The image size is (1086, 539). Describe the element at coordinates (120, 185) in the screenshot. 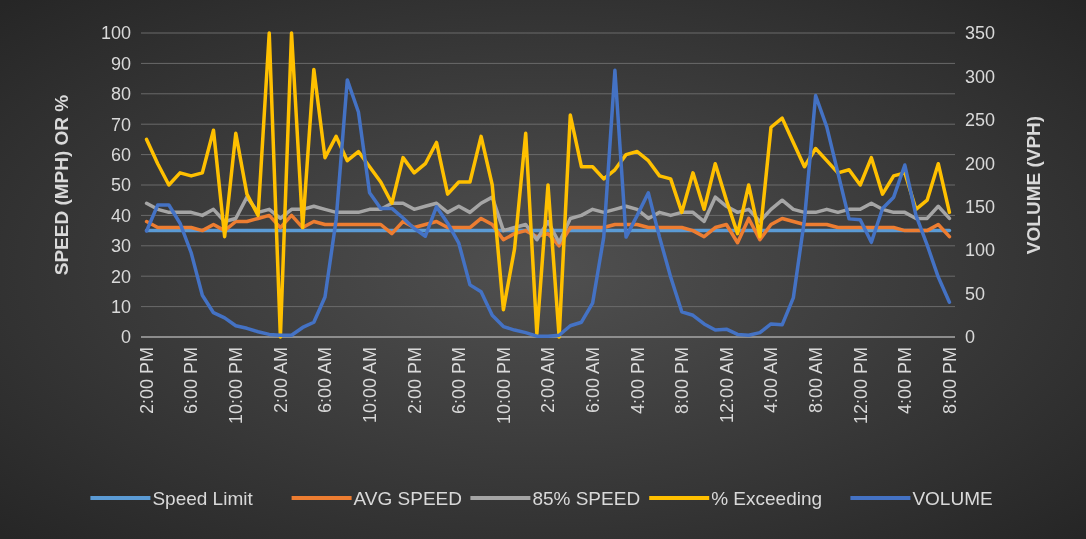

I see `y-tick-label: 50` at that location.